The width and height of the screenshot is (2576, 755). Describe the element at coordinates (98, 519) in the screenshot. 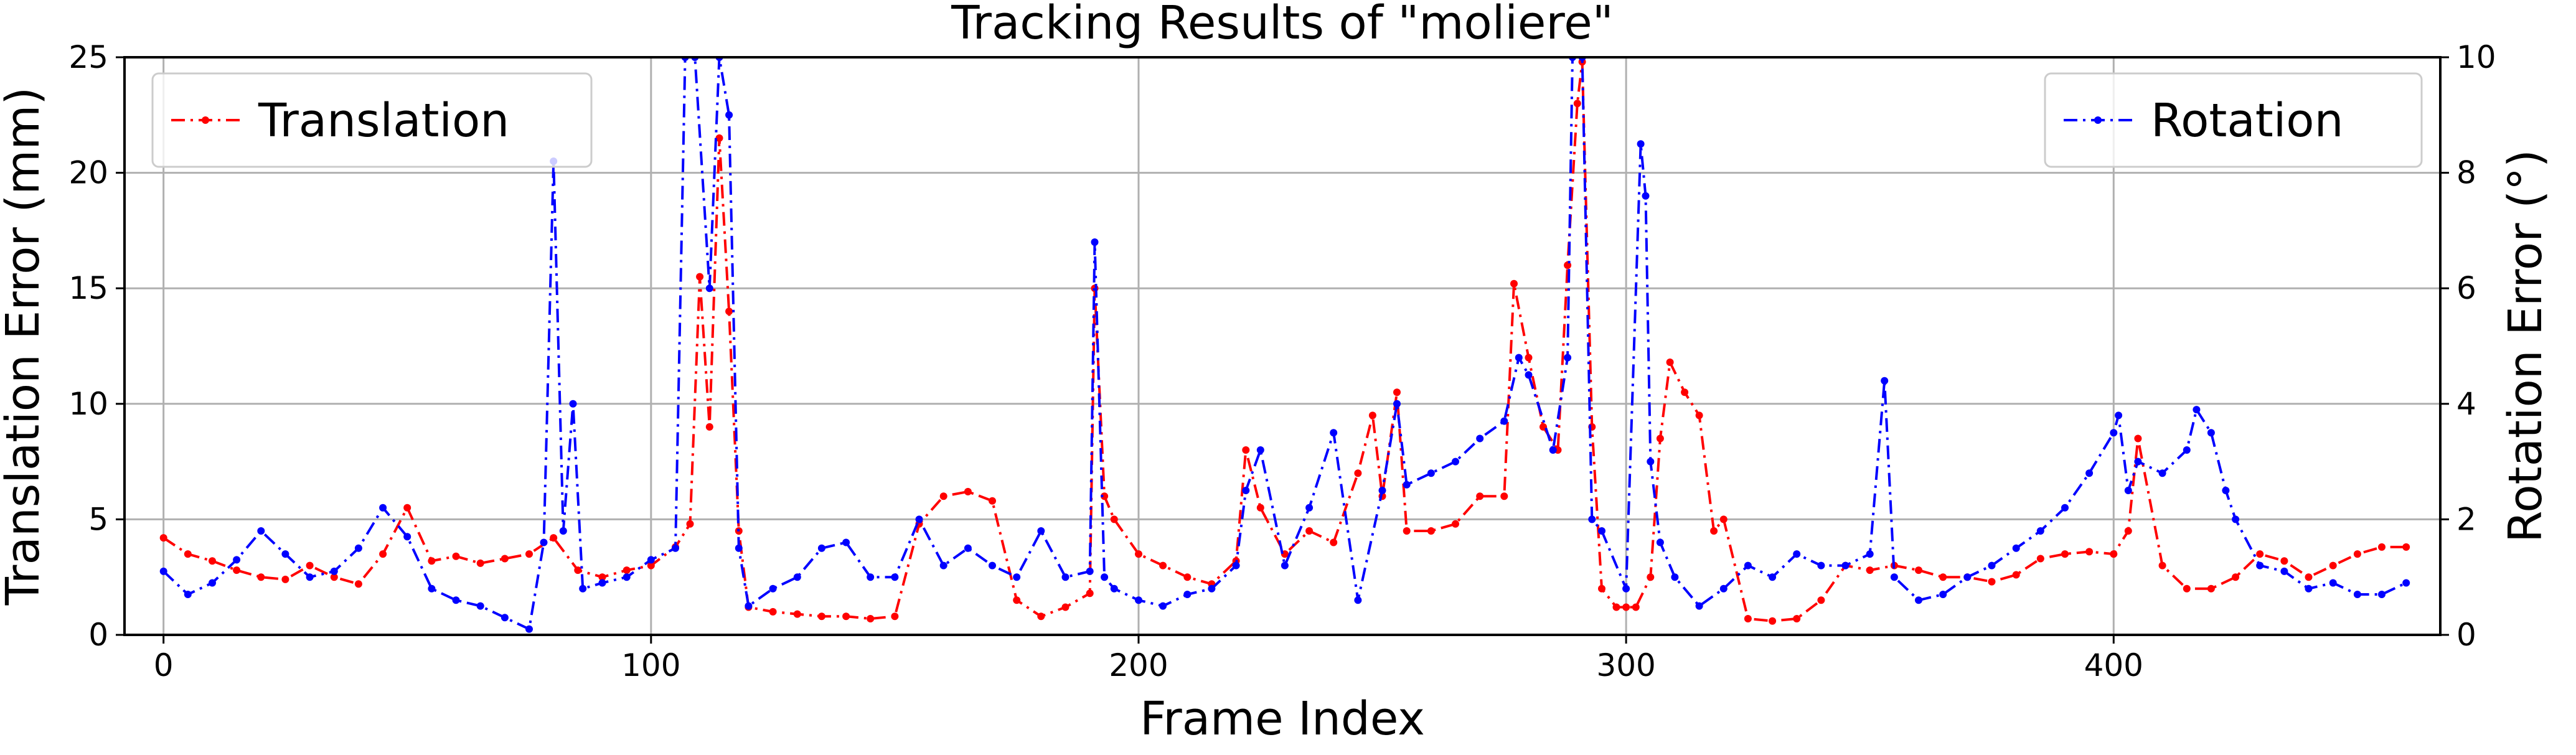

I see `y-tick-label: 5` at that location.